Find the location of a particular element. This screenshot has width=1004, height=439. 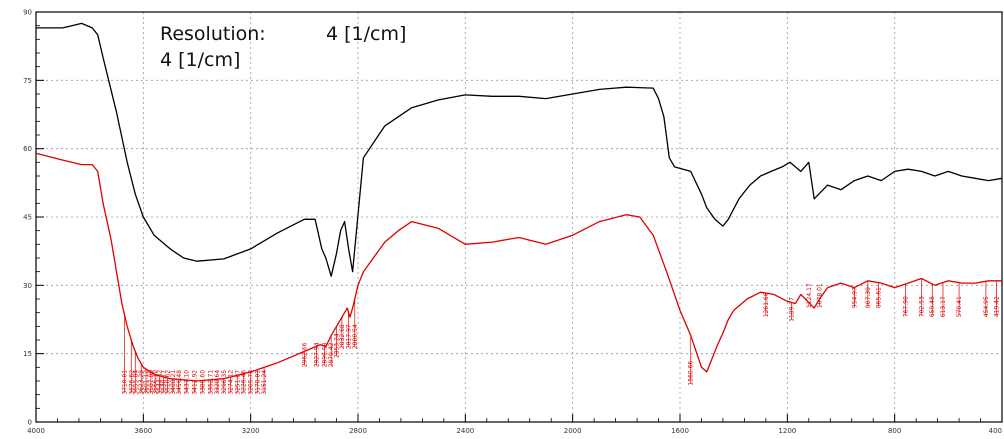

peak-label: 570.41 is located at coordinates (959, 306).